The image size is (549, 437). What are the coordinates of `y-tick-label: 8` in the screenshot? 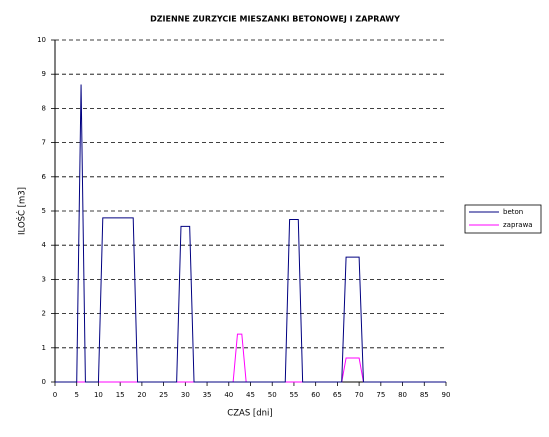 It's located at (44, 108).